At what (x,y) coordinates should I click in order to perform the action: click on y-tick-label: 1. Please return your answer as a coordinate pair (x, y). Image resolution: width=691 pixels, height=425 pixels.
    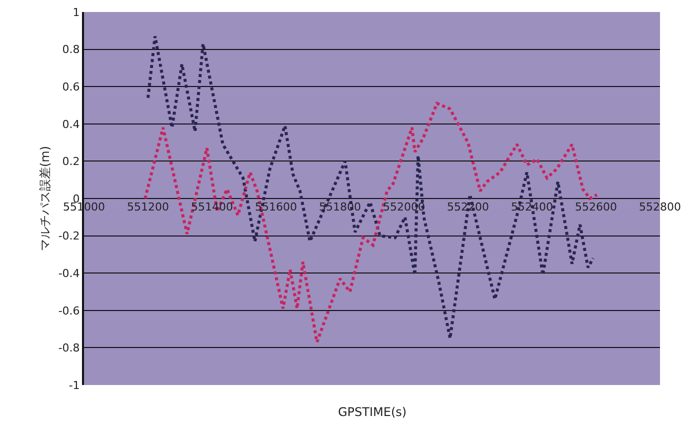
    Looking at the image, I should click on (76, 12).